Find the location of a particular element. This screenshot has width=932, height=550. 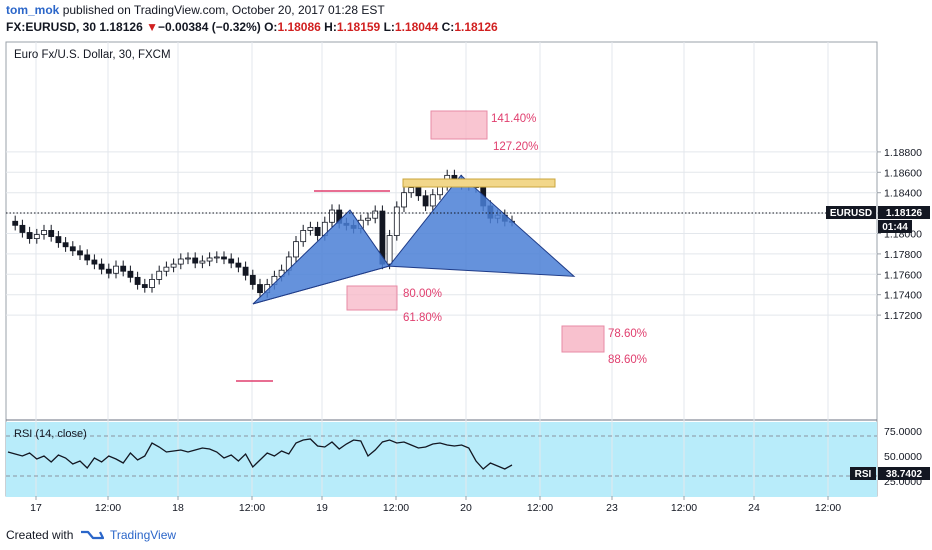

ohlc-high-label: H: is located at coordinates (330, 27).